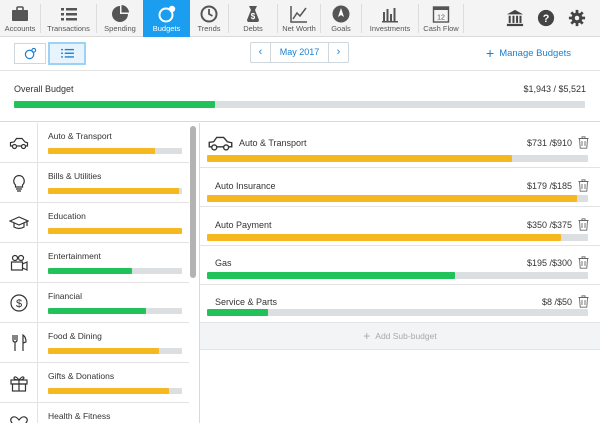 The image size is (600, 423). What do you see at coordinates (400, 226) in the screenshot?
I see `subbudget-row: Auto Payment $350 /$375` at bounding box center [400, 226].